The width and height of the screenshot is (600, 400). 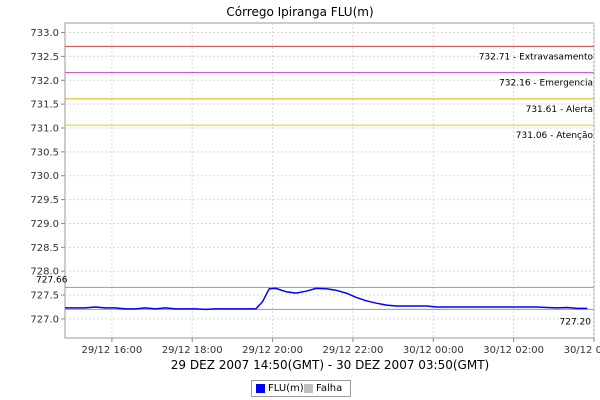 What do you see at coordinates (44, 224) in the screenshot?
I see `y-tick-label: 729.0` at bounding box center [44, 224].